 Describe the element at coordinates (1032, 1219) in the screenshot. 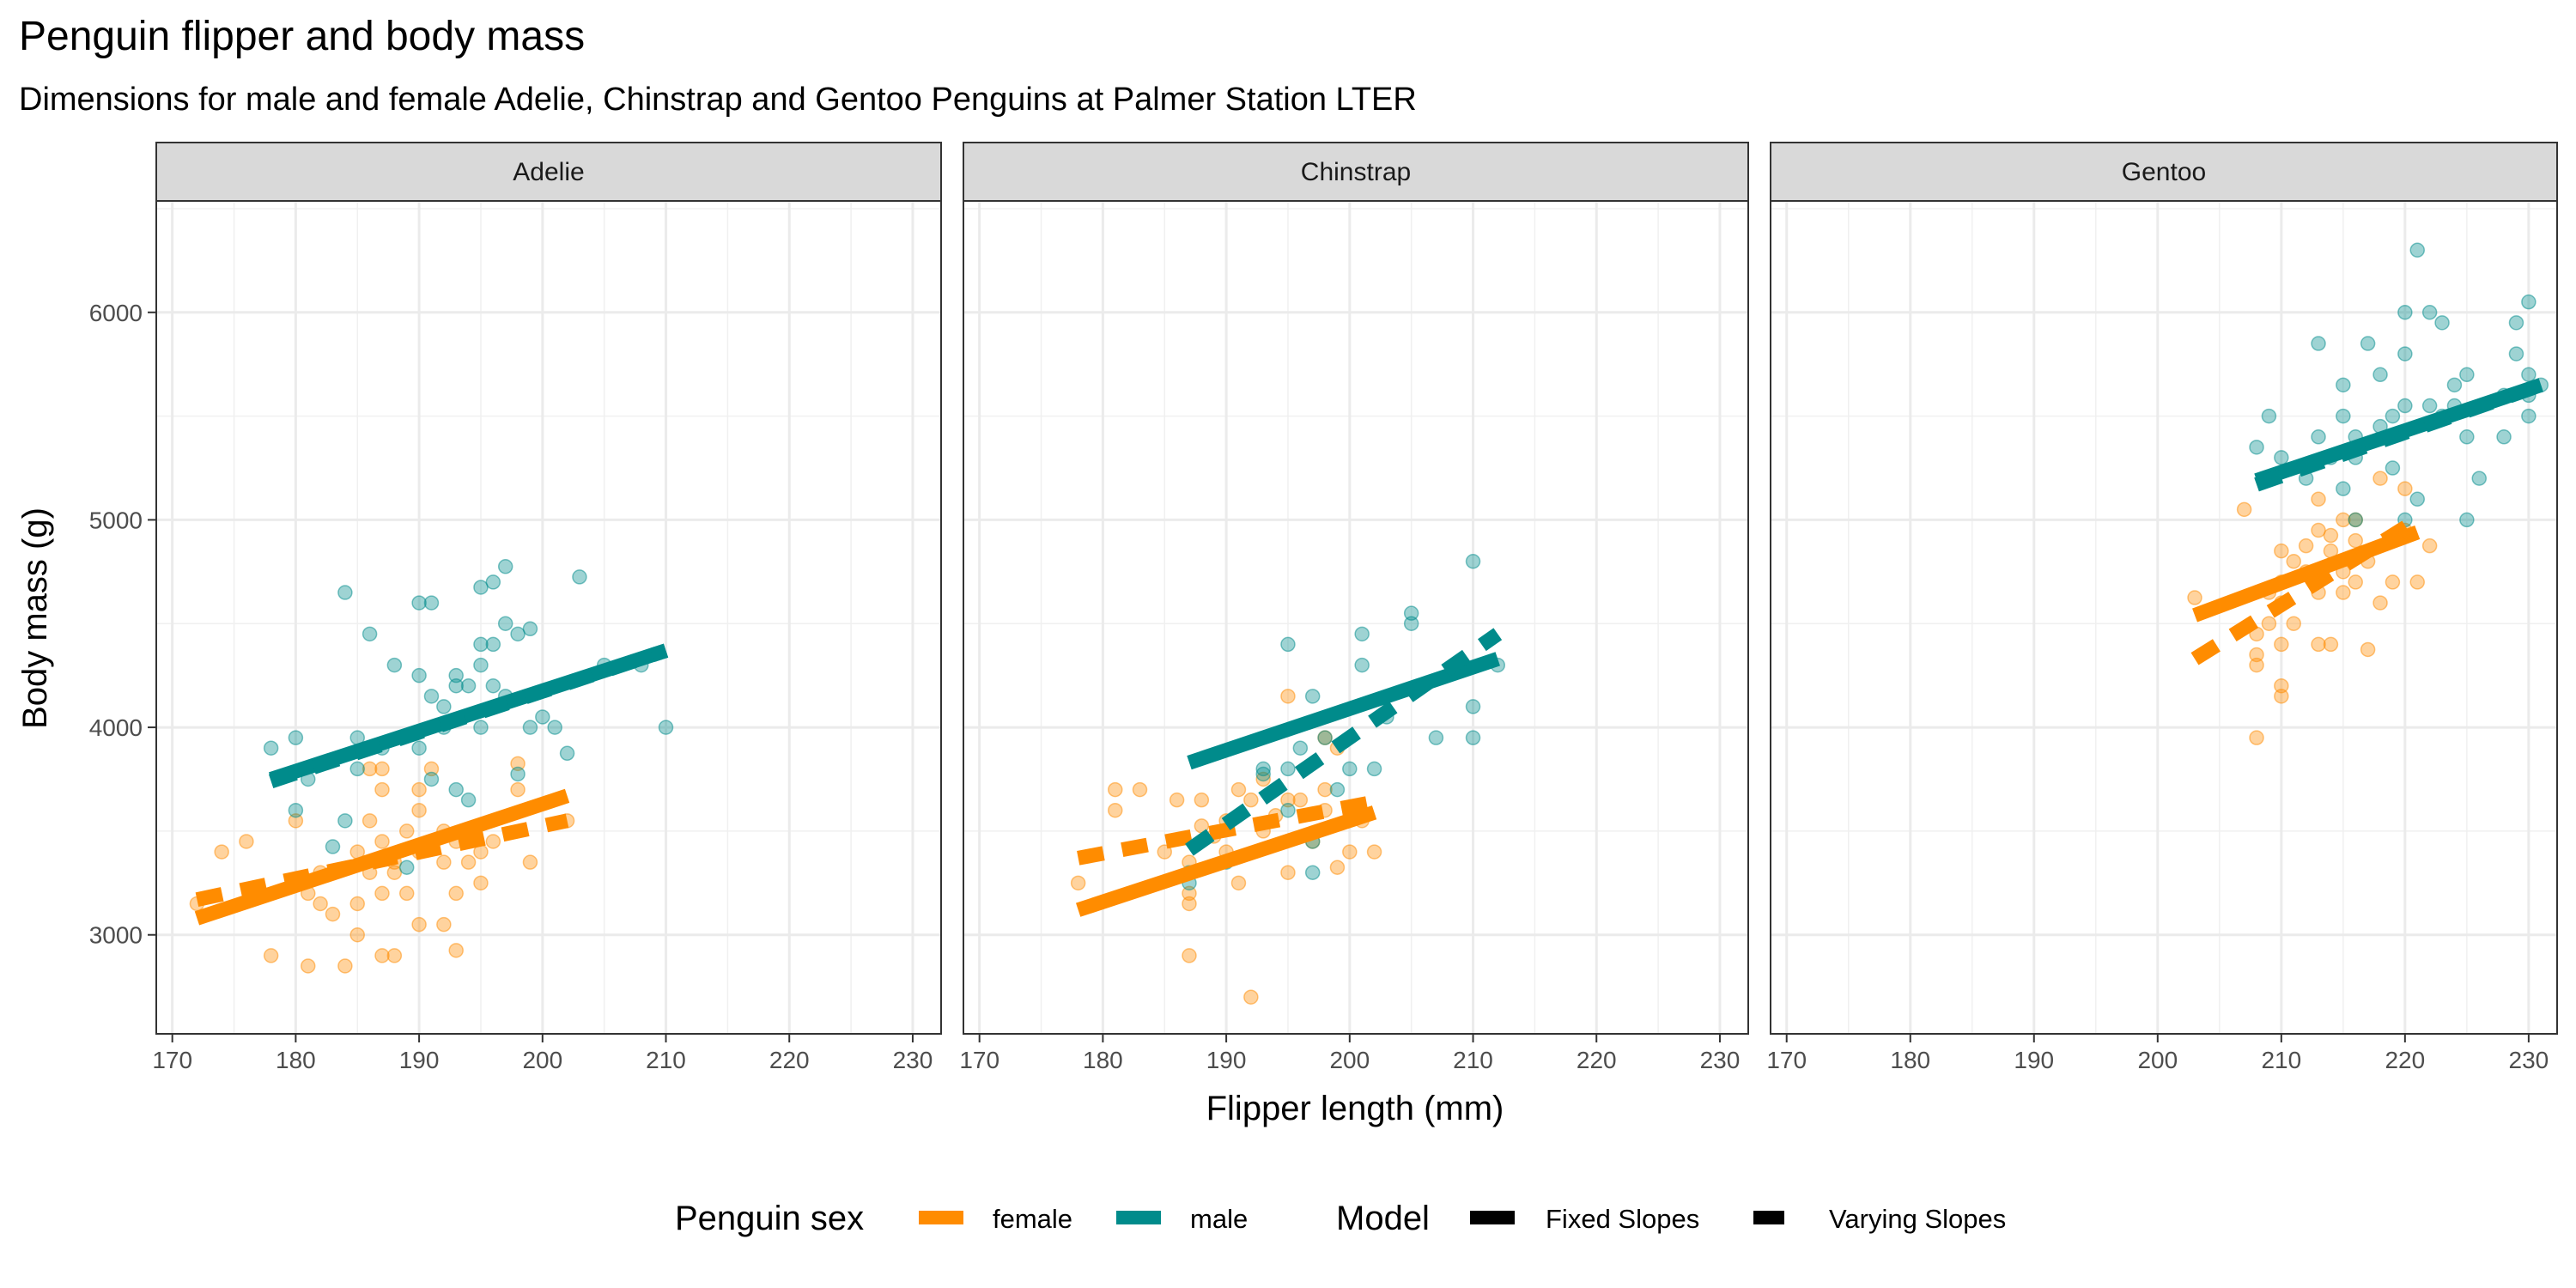

I see `legend-label-female: female` at that location.